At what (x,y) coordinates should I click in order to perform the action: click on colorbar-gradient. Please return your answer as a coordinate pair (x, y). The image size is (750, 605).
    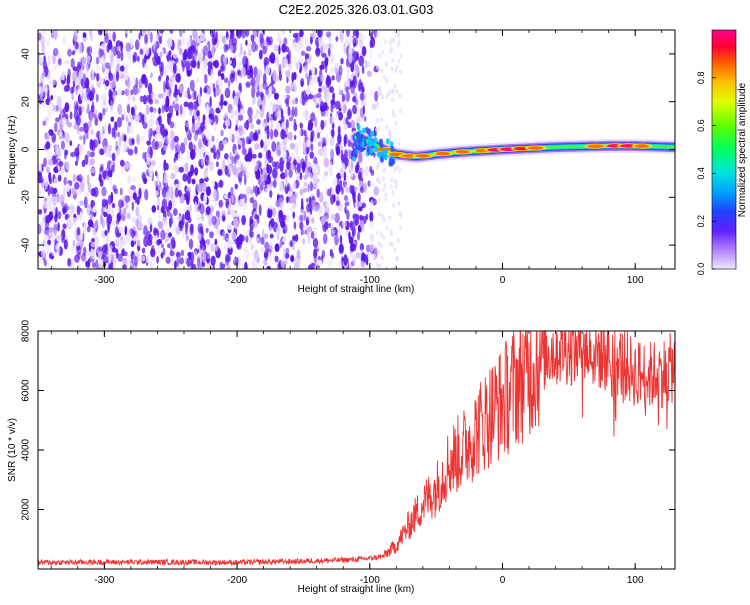
    Looking at the image, I should click on (724, 149).